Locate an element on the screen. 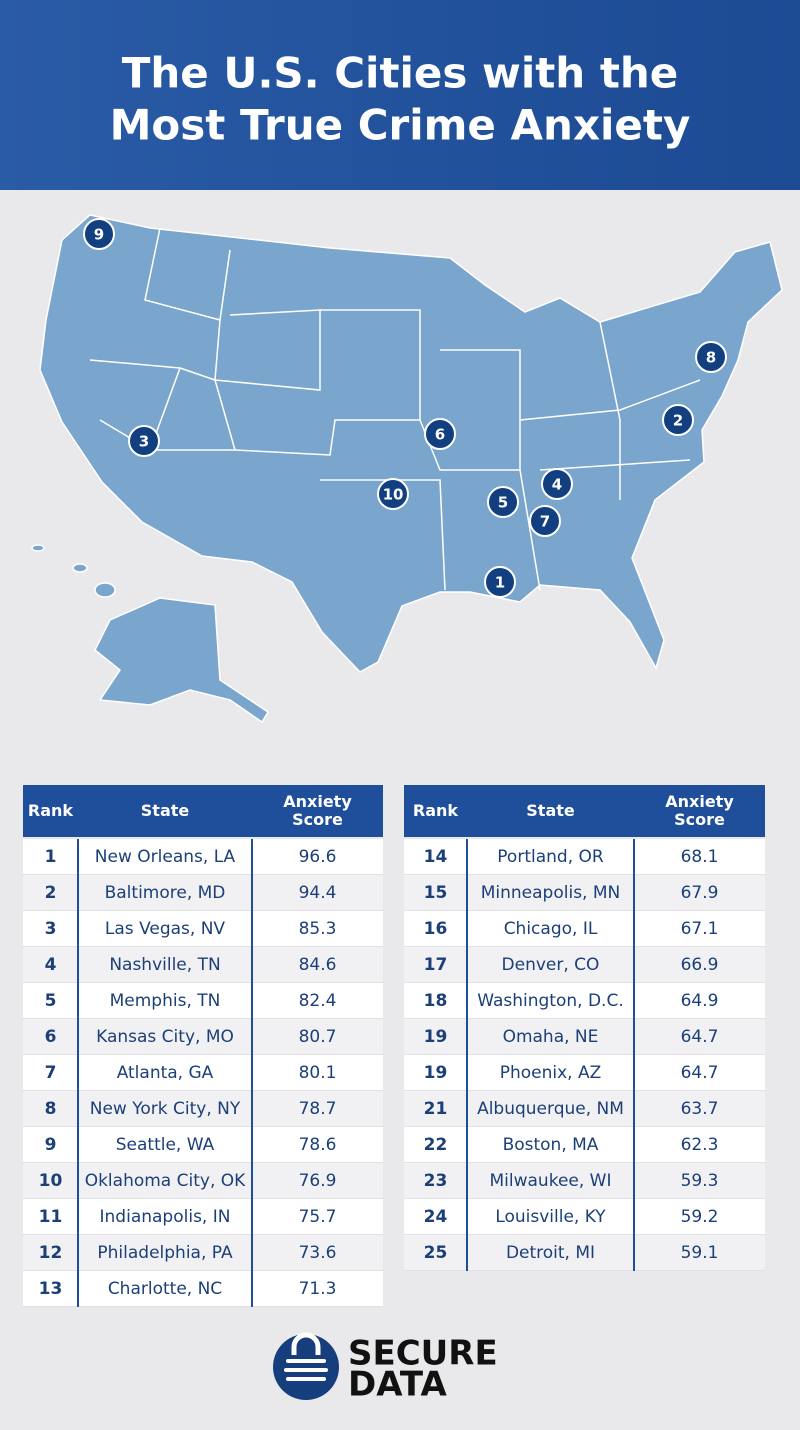 The height and width of the screenshot is (1430, 800). city-cell: Albuquerque, NM is located at coordinates (550, 1109).